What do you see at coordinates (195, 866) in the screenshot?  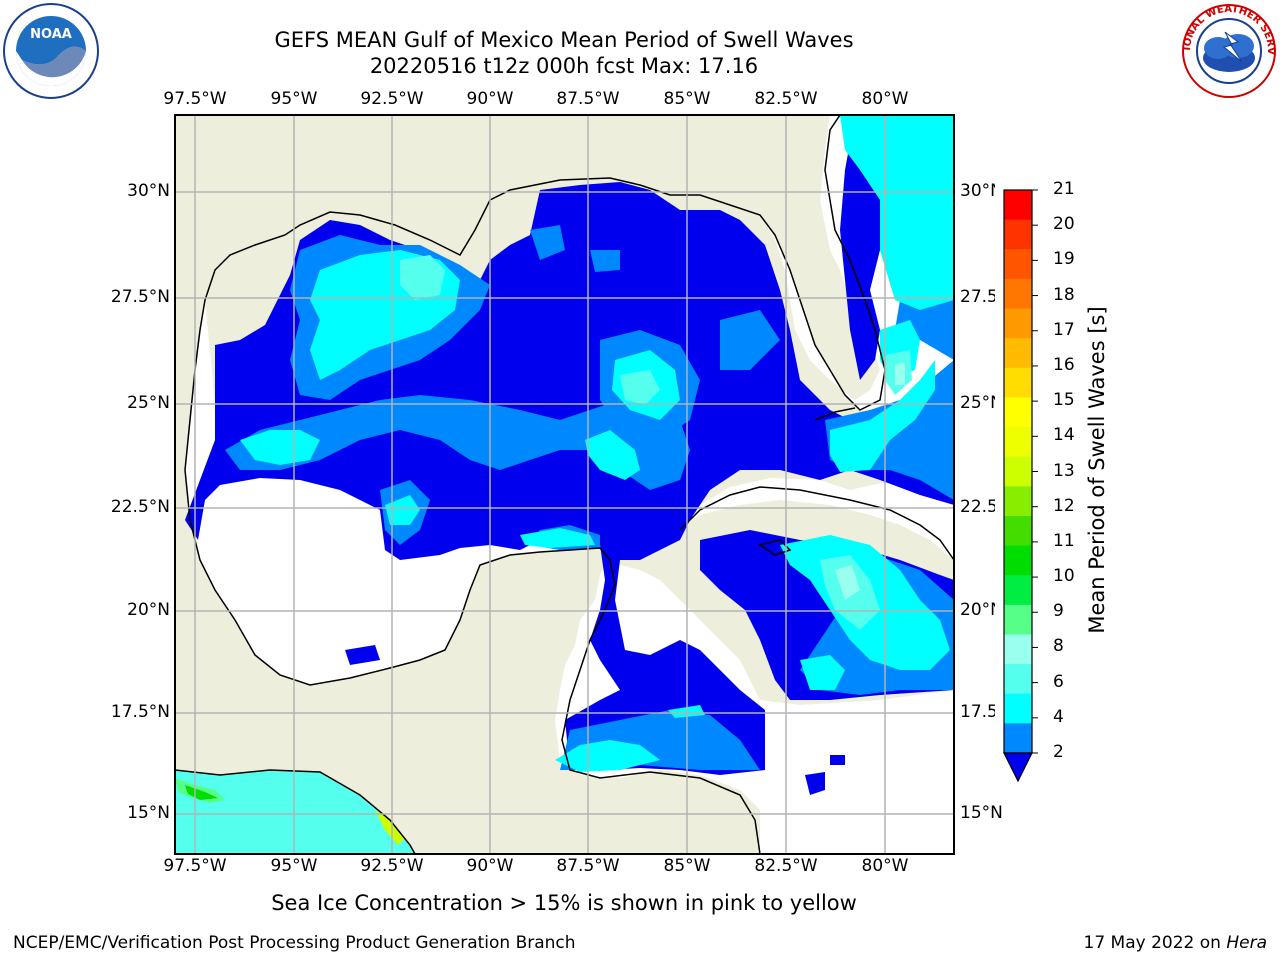 I see `lon-label-bottom: 97.5°W` at bounding box center [195, 866].